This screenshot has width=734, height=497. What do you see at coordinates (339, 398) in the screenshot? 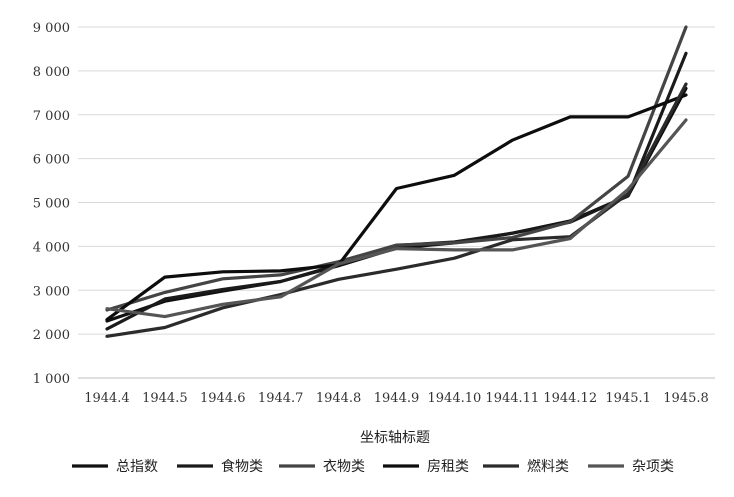
I see `x-tick-label: 1944.8` at bounding box center [339, 398].